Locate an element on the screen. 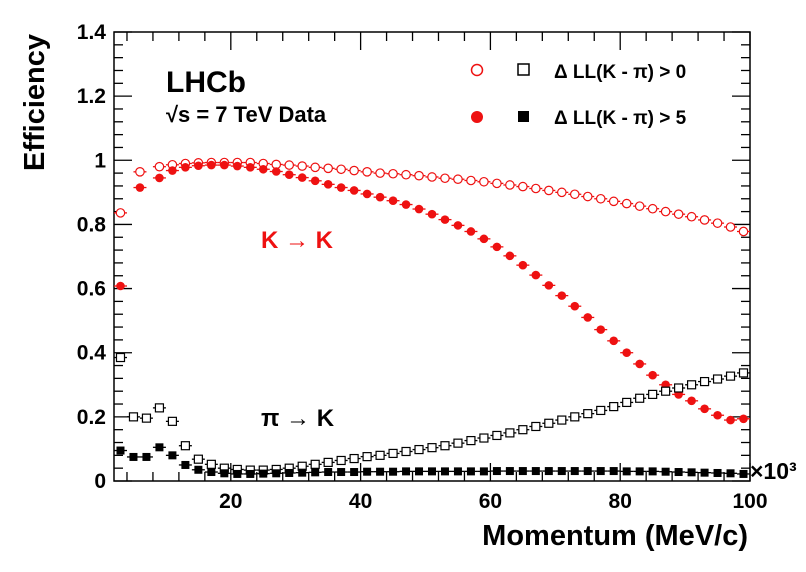 This screenshot has height=572, width=806. legend-label-dll0: Δ LL(K - π) > 0 is located at coordinates (620, 72).